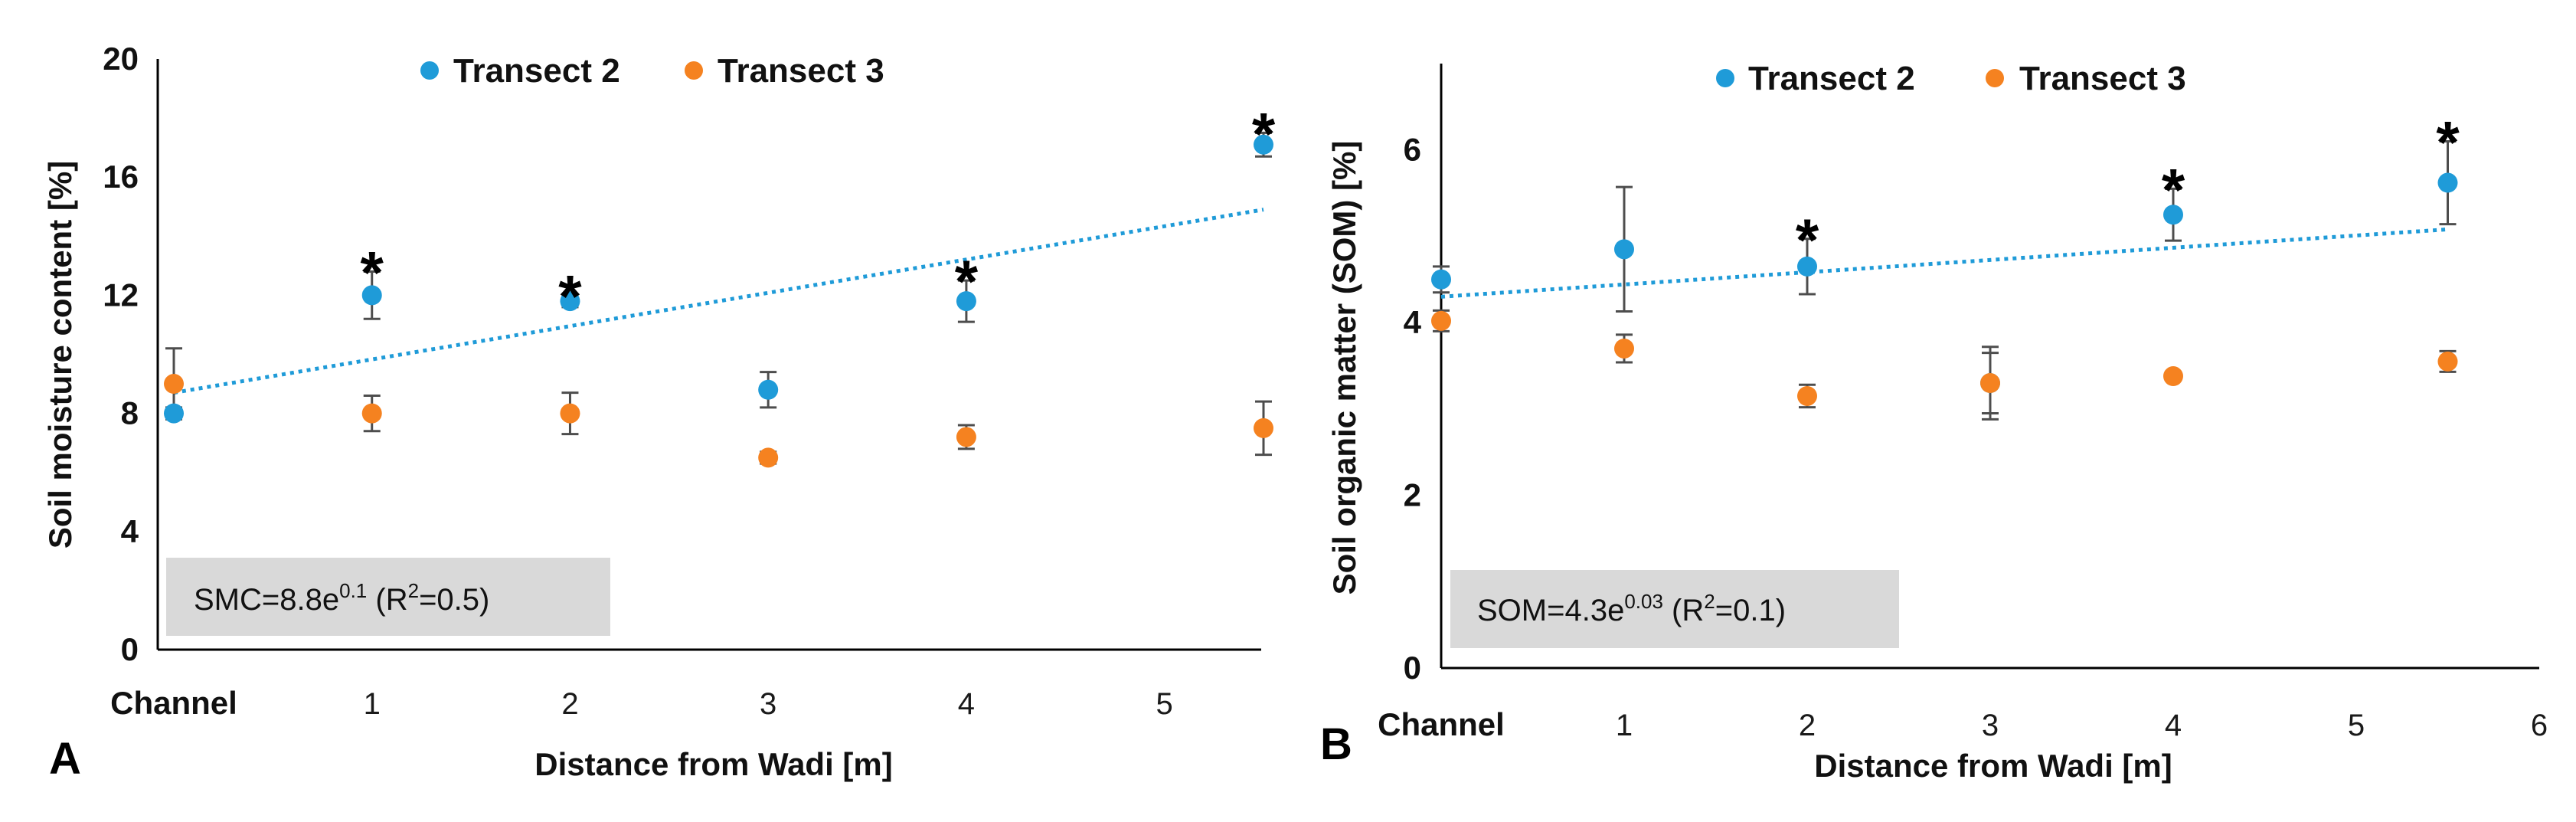  Describe the element at coordinates (372, 704) in the screenshot. I see `x-tick-label-a: 1` at that location.